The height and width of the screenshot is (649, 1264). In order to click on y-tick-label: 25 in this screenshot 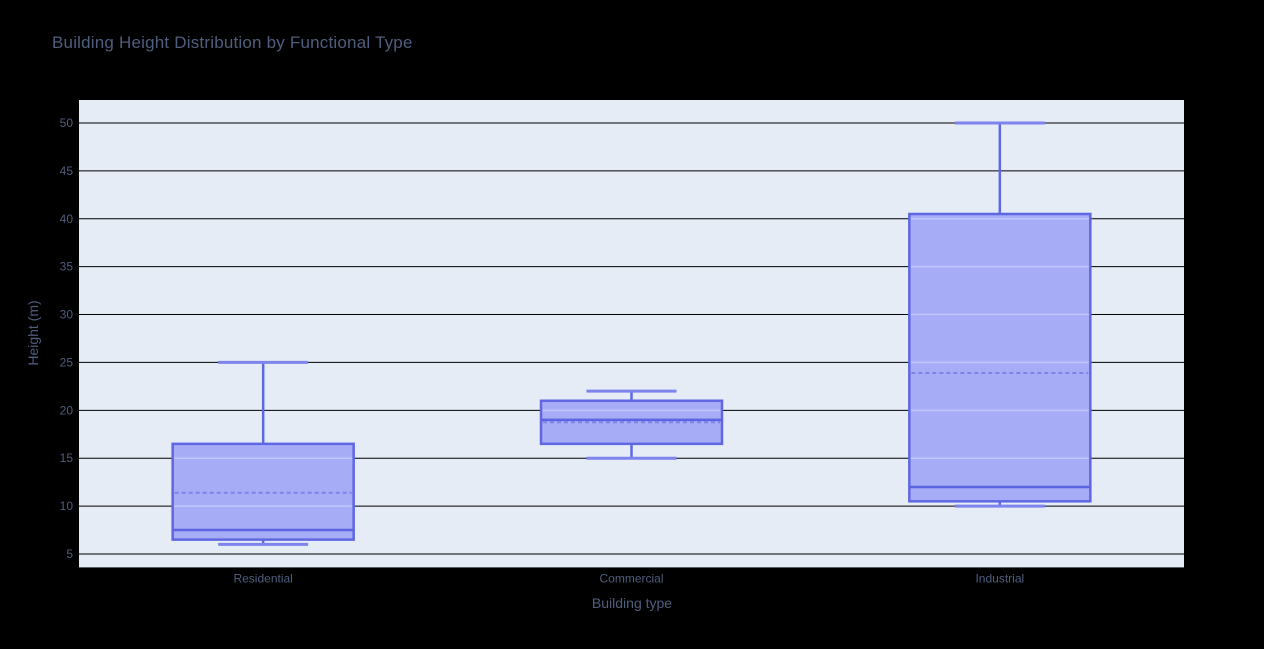, I will do `click(67, 362)`.